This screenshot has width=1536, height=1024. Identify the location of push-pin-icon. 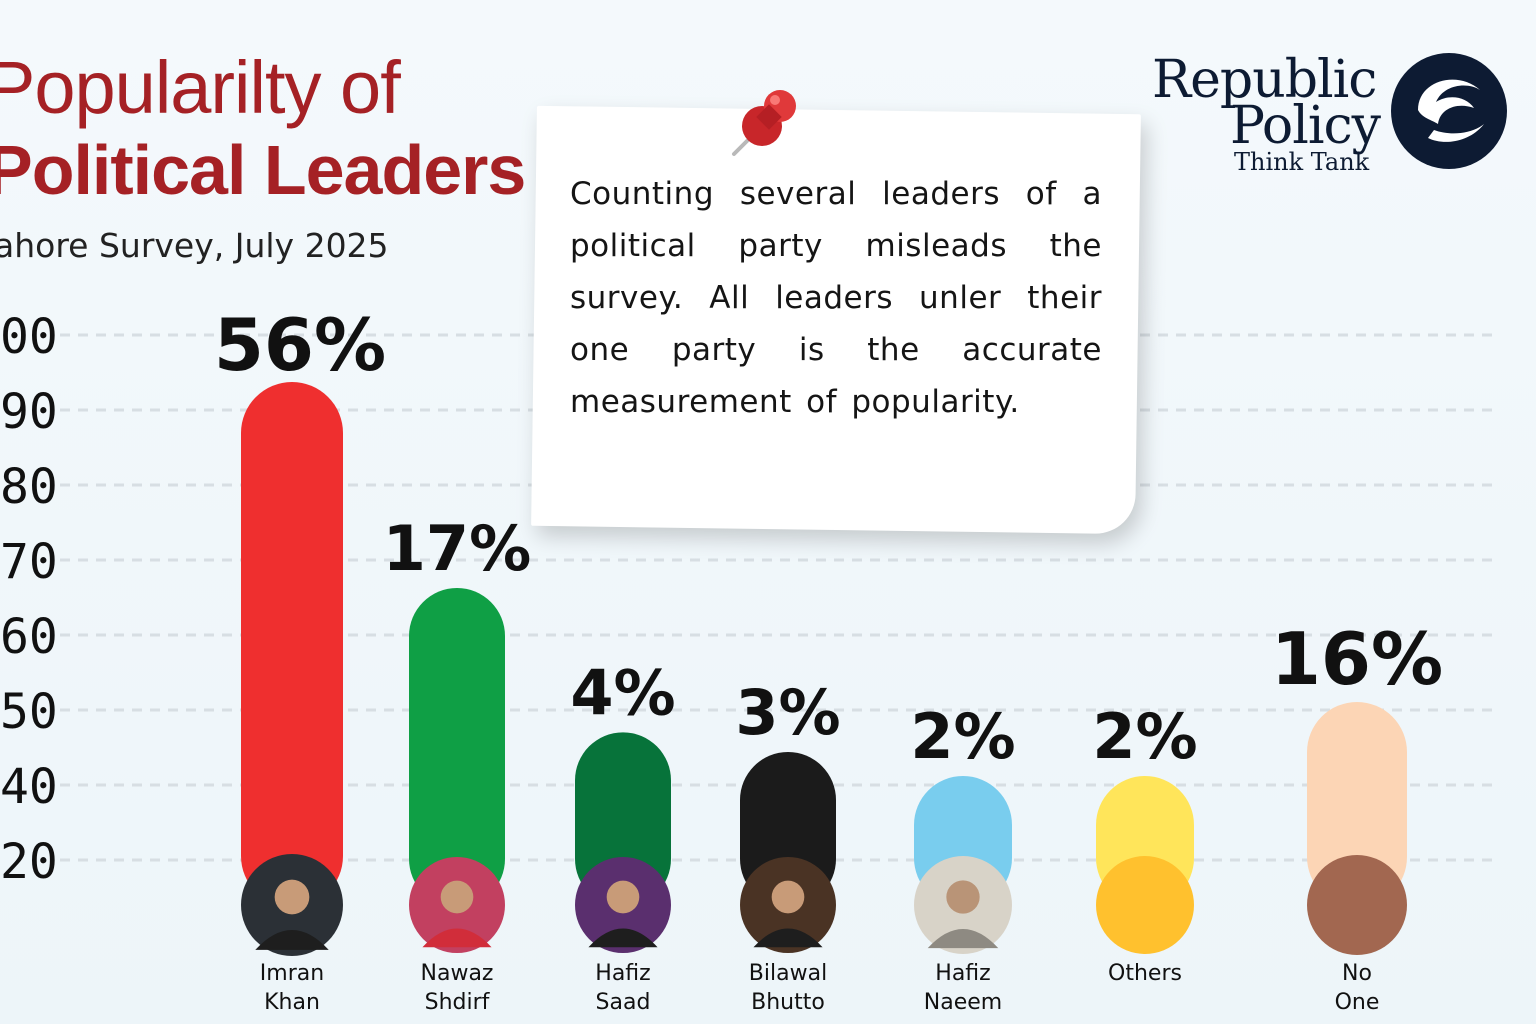
(764, 123).